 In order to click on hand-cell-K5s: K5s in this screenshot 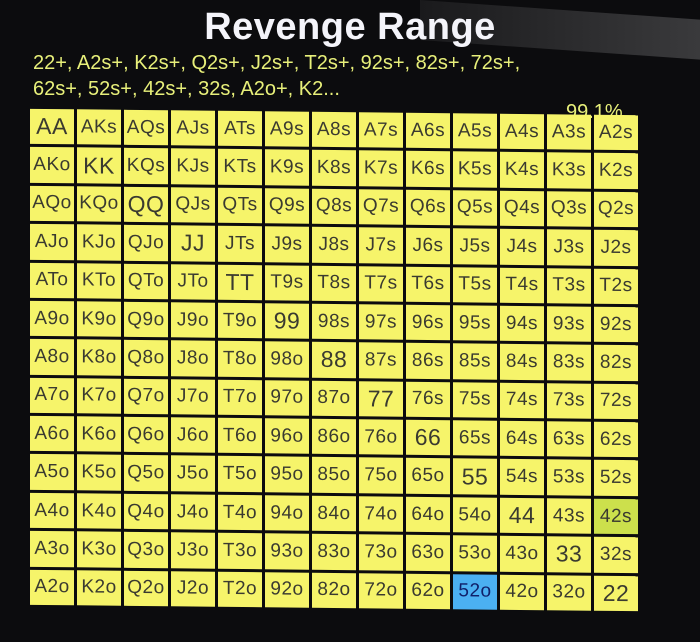, I will do `click(475, 169)`.